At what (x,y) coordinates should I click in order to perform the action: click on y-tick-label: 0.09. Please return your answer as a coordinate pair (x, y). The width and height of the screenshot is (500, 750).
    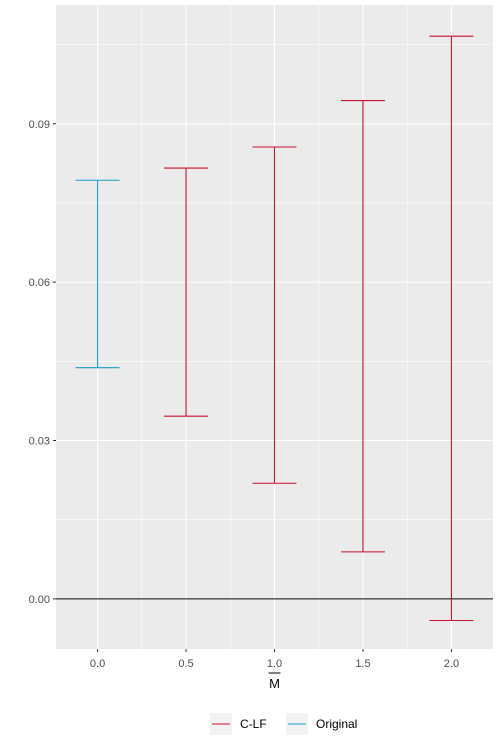
    Looking at the image, I should click on (39, 125).